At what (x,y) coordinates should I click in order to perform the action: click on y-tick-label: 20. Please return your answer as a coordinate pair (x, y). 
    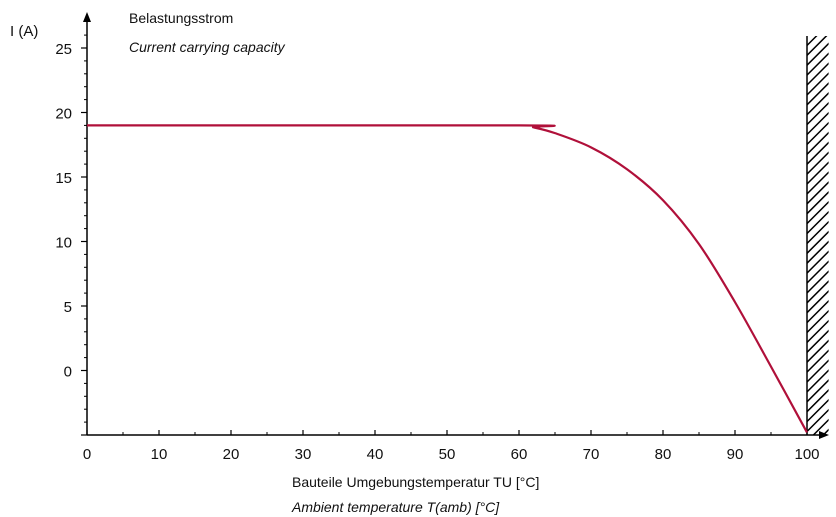
    Looking at the image, I should click on (63, 114).